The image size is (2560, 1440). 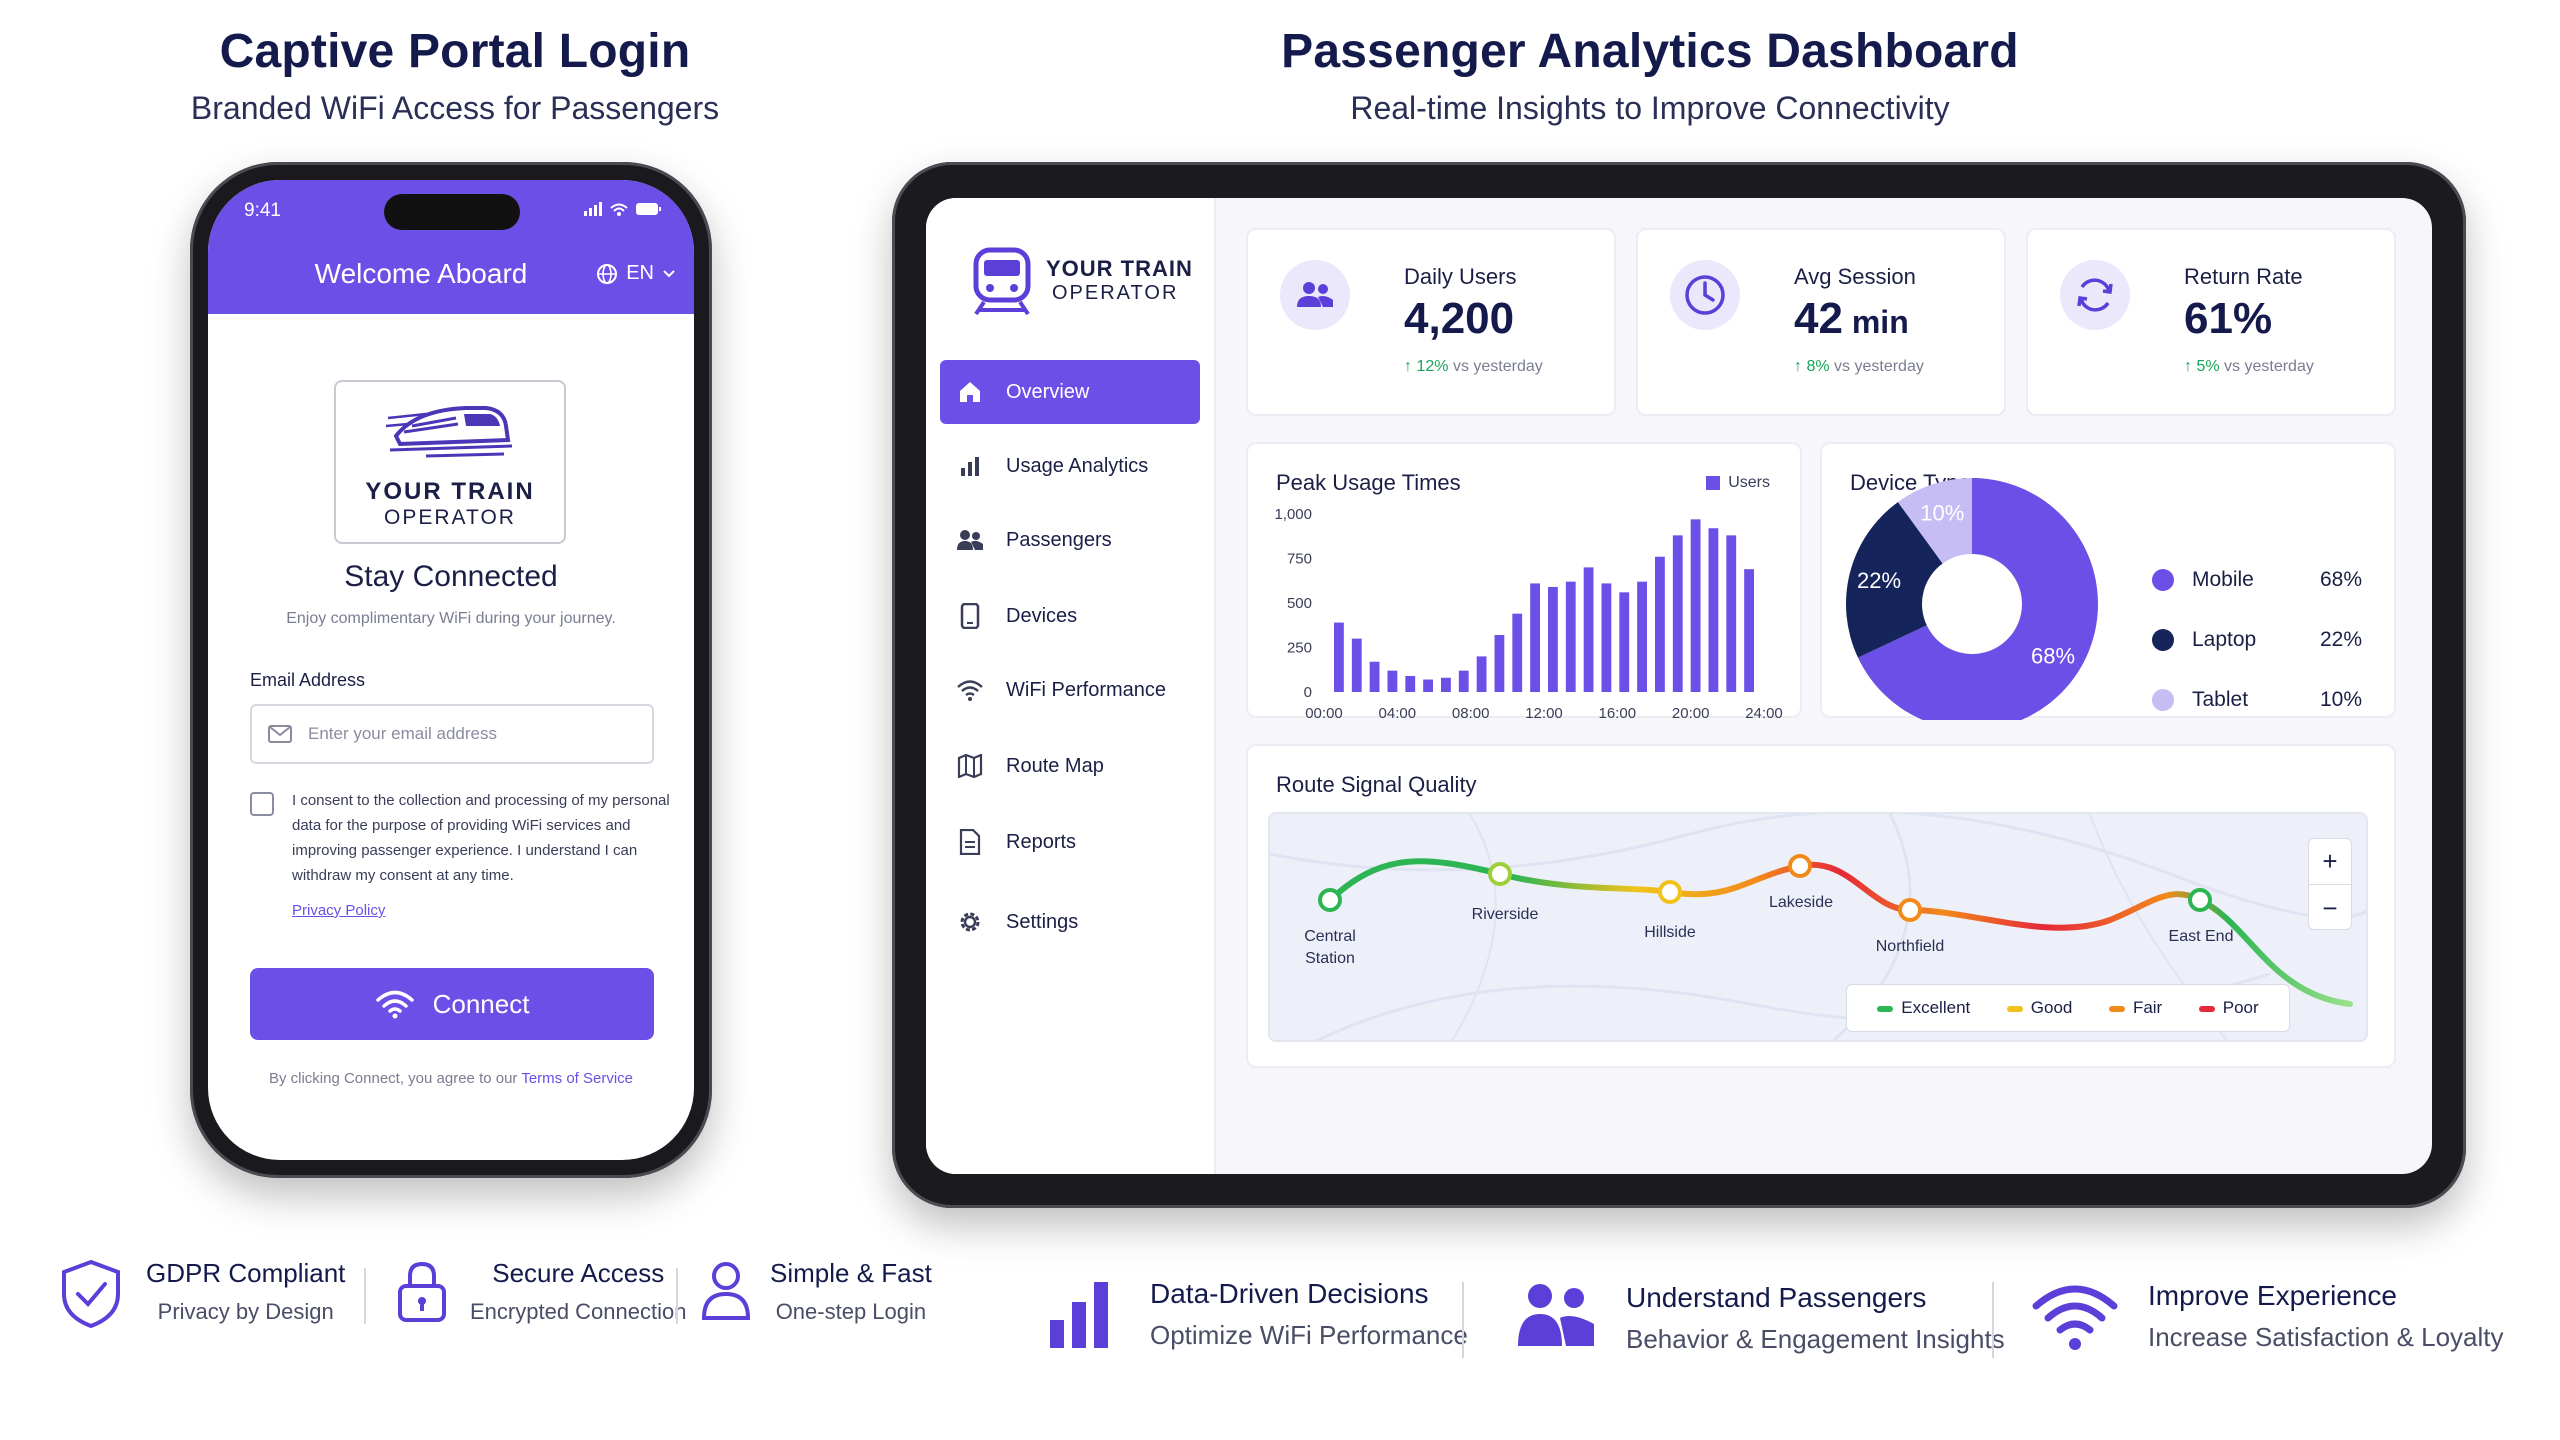 I want to click on mail-icon, so click(x=280, y=734).